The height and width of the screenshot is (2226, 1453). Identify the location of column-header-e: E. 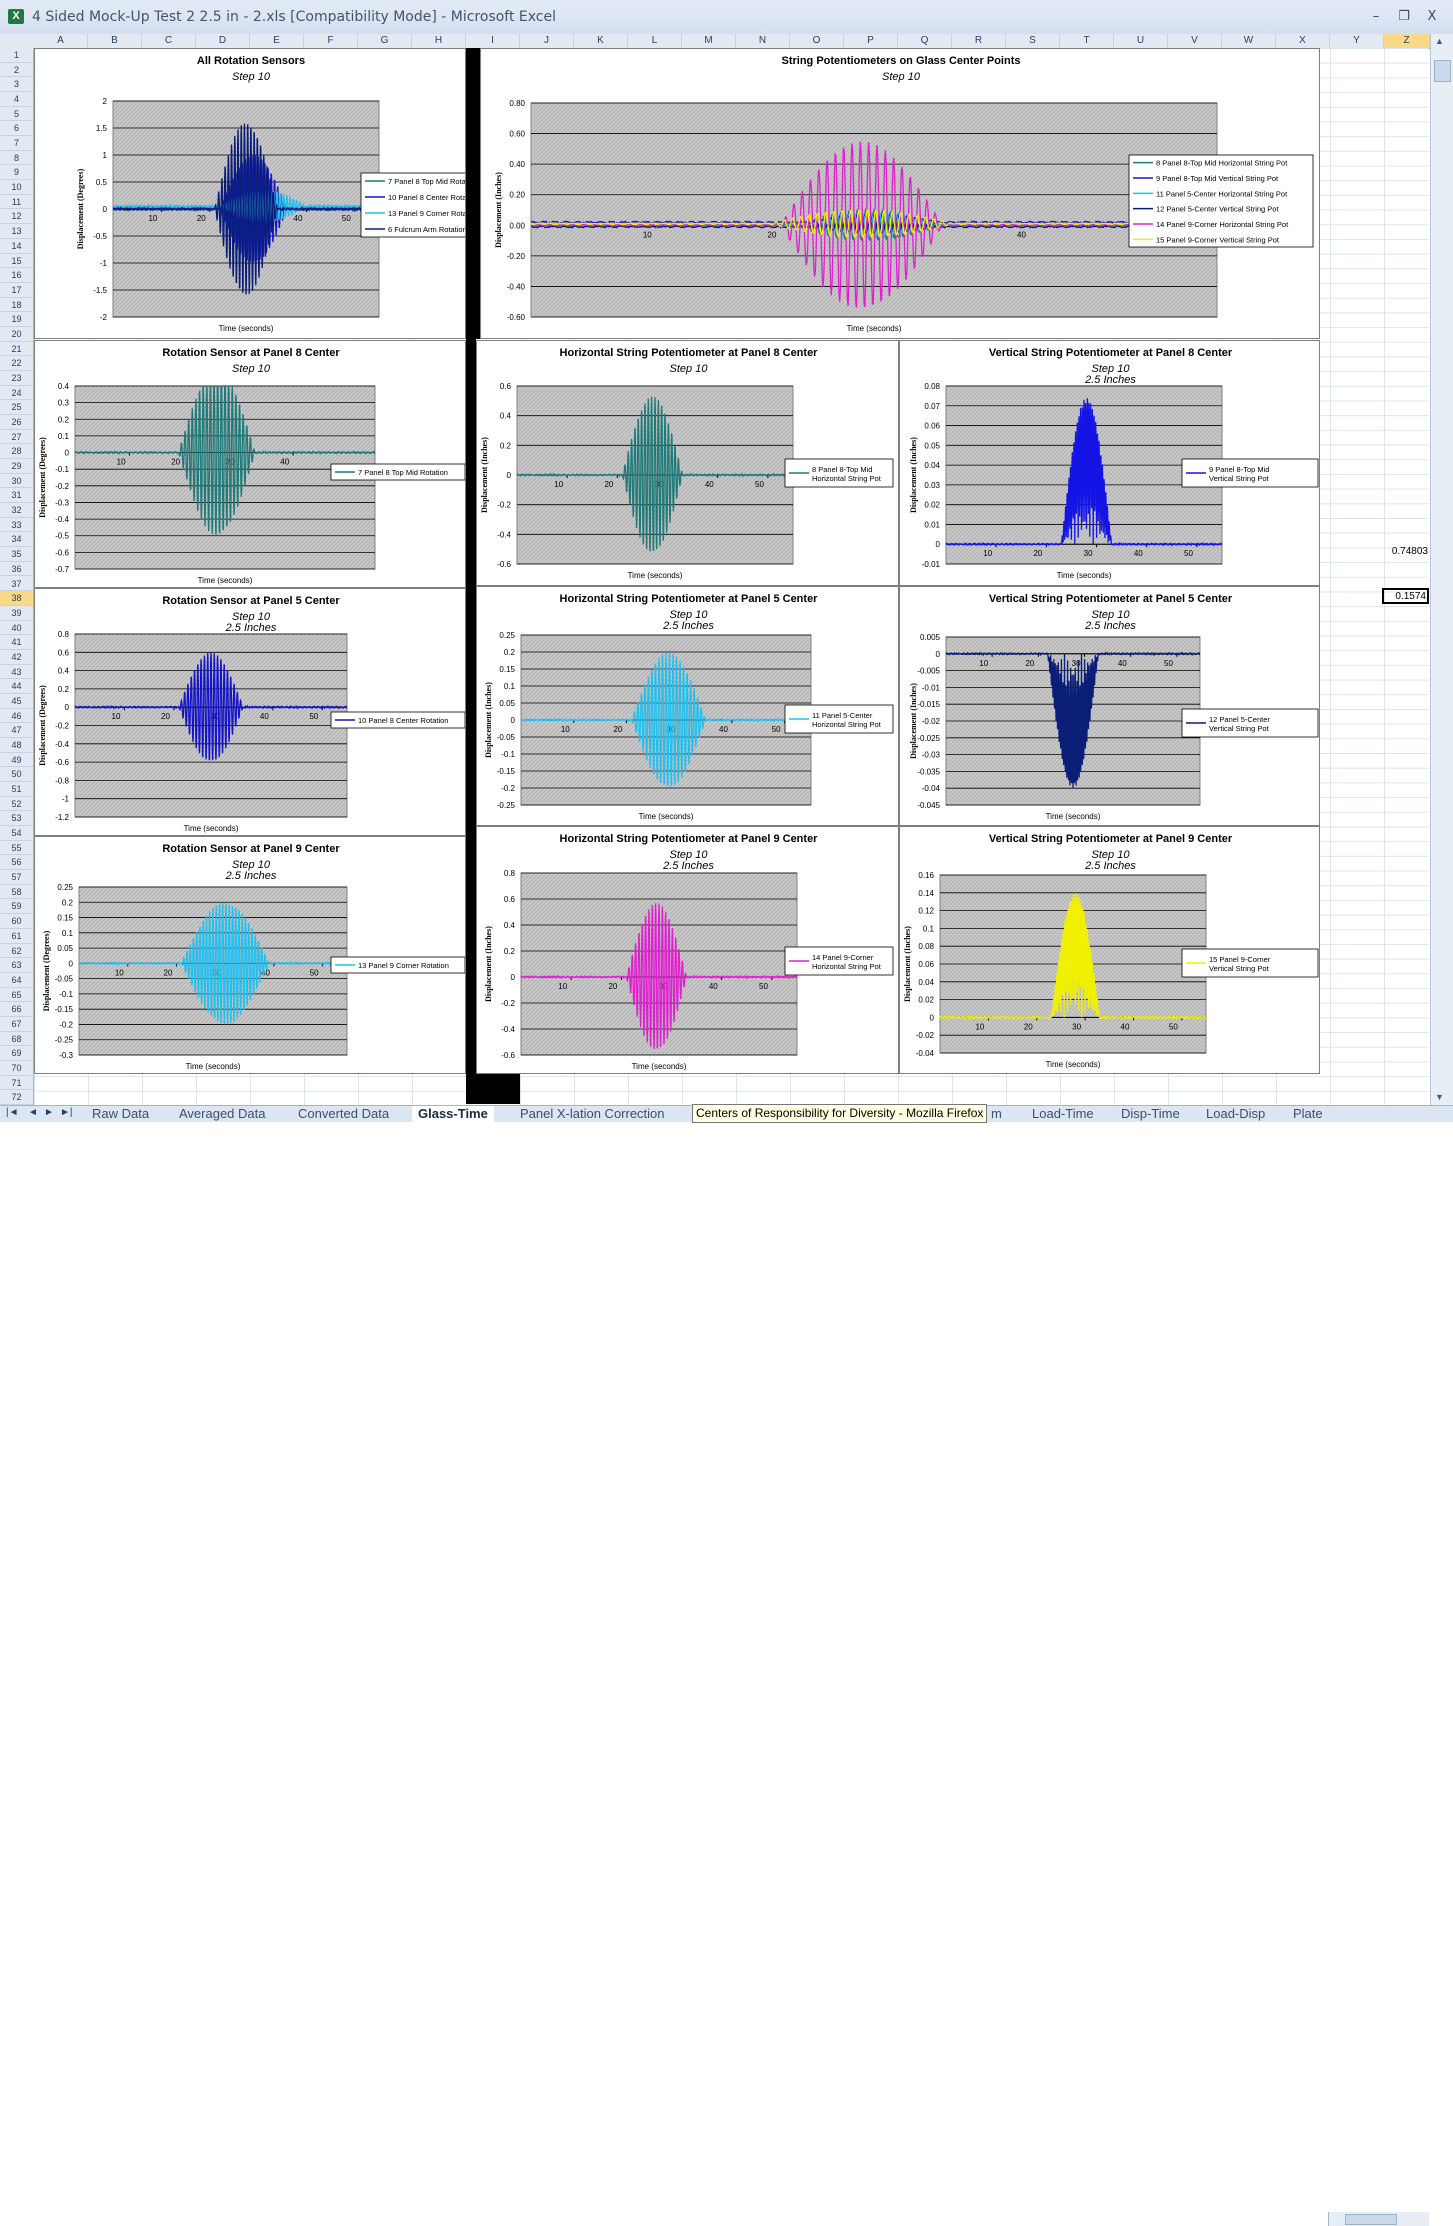
(277, 41).